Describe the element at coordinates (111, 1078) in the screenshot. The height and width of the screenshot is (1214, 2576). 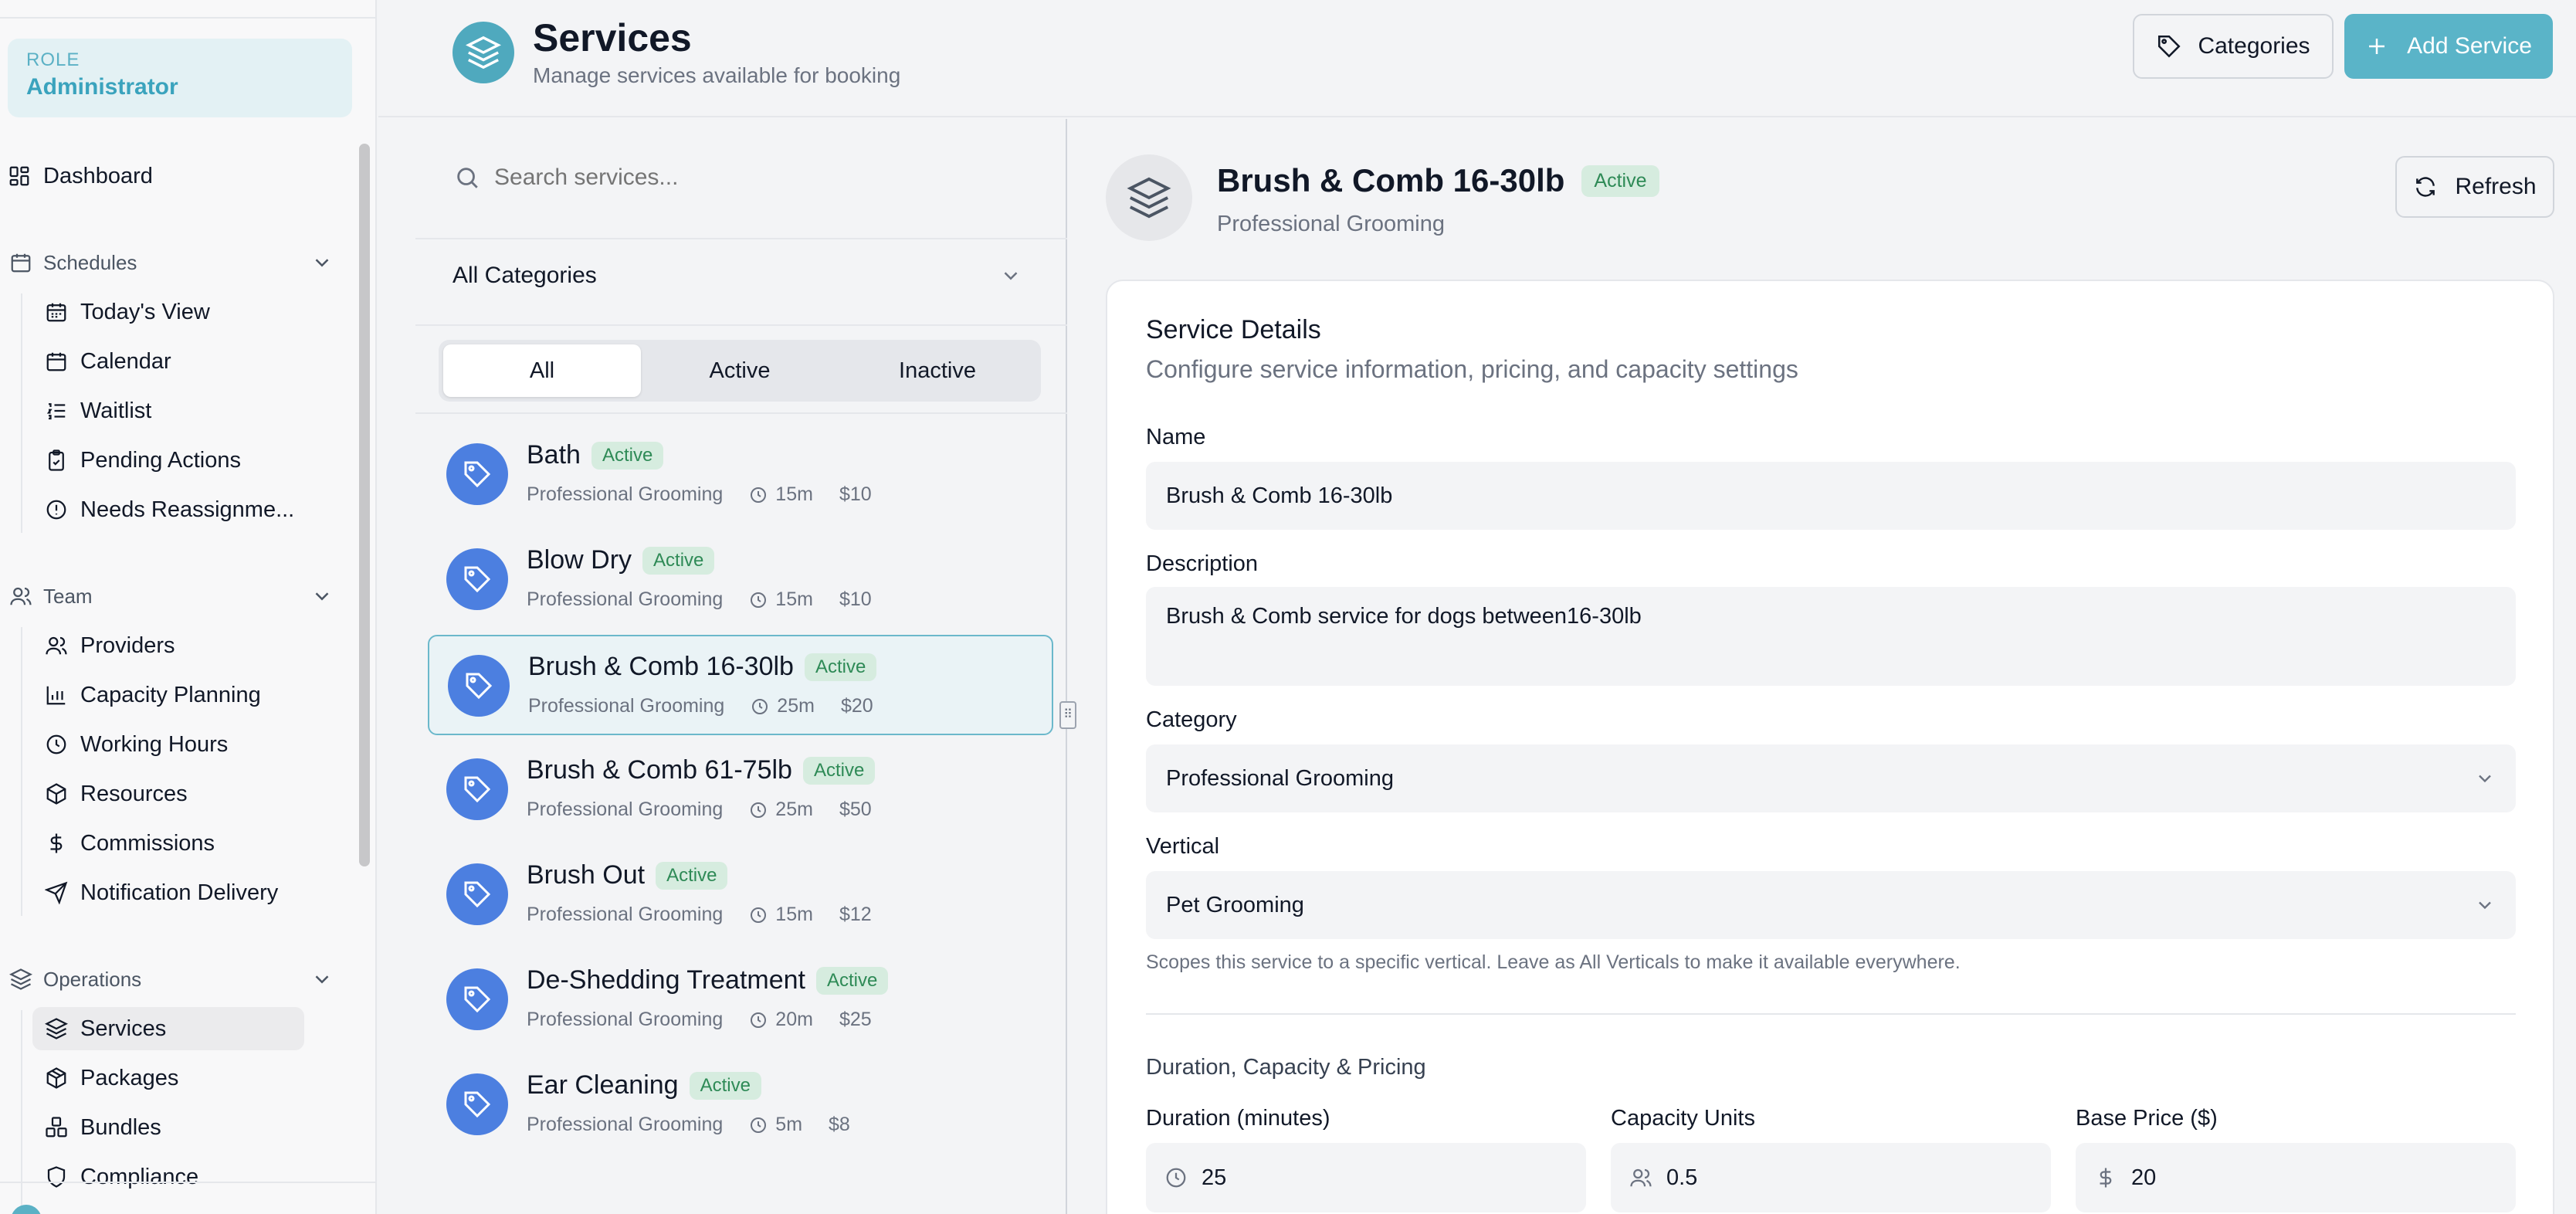
I see `nav-packages: Packages` at that location.